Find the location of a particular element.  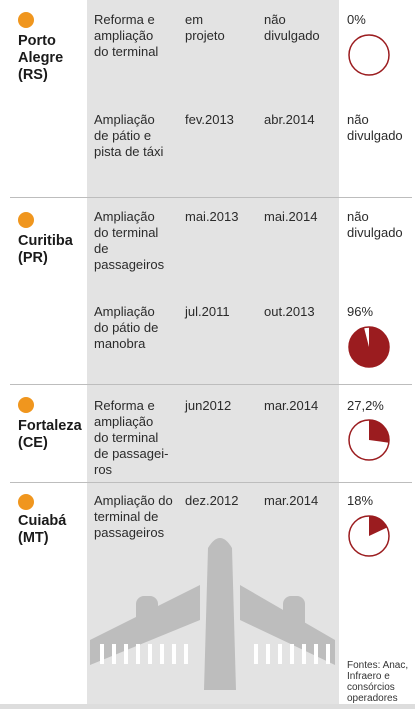

start-date: dez.2012 is located at coordinates (212, 500).